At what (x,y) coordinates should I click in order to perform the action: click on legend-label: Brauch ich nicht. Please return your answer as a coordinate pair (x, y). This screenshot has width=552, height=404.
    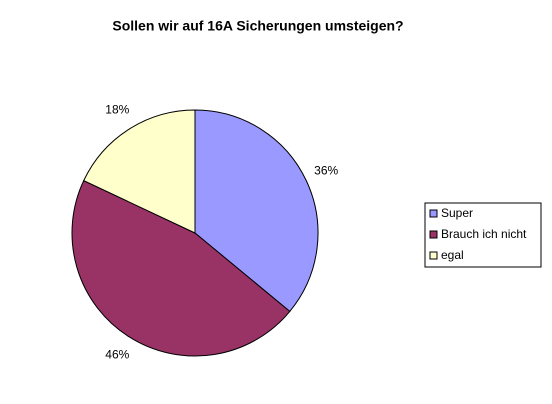
    Looking at the image, I should click on (484, 234).